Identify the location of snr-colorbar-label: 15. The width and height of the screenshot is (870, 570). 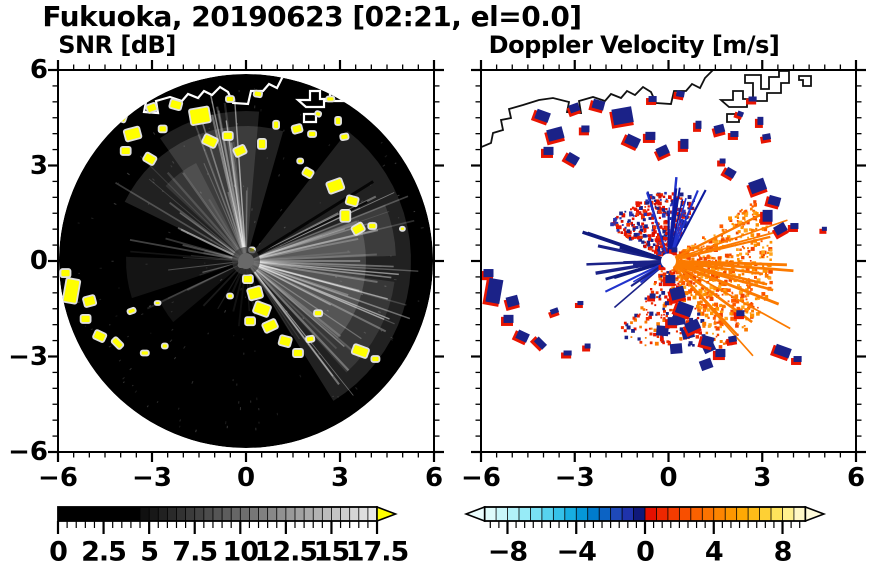
(332, 552).